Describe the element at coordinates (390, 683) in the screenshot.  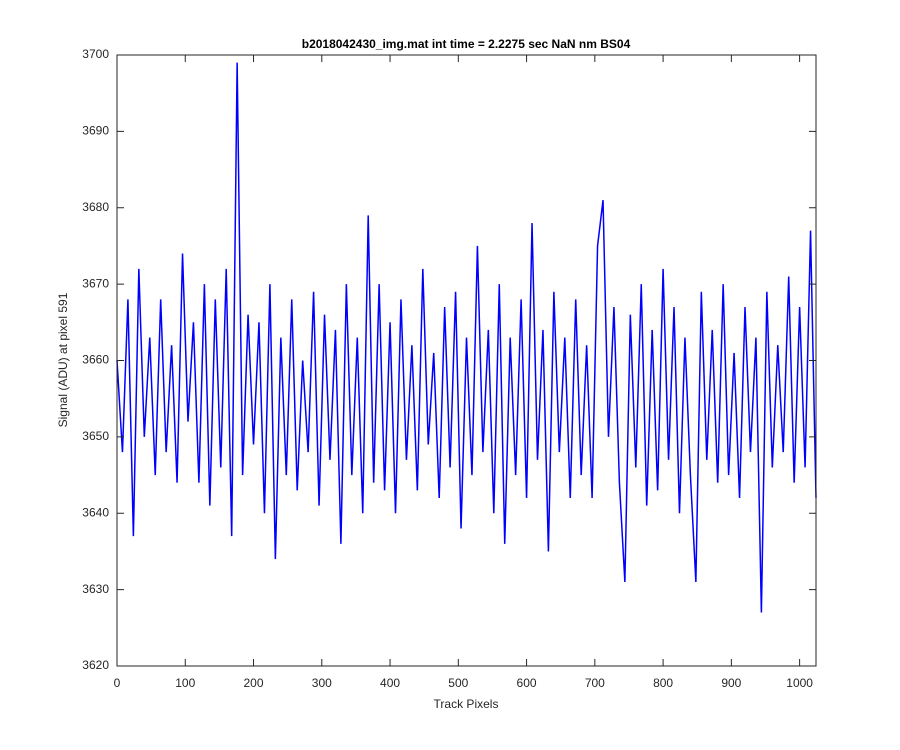
I see `x-tick-label: 400` at that location.